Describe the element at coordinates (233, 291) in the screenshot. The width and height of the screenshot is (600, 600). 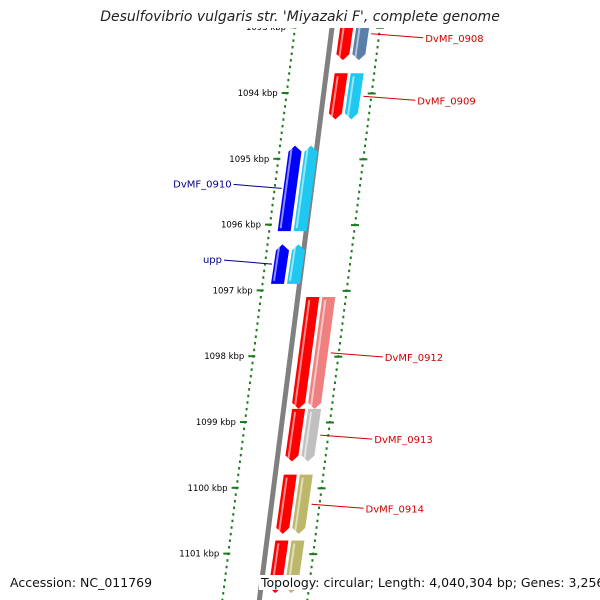
I see `tick-label: 1097 kbp` at that location.